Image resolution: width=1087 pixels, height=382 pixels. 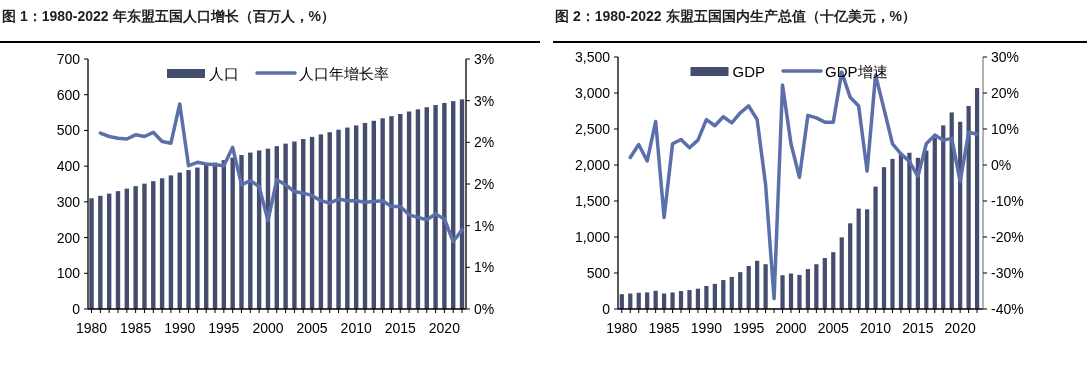 I want to click on y-tick-label: 100, so click(x=68, y=273).